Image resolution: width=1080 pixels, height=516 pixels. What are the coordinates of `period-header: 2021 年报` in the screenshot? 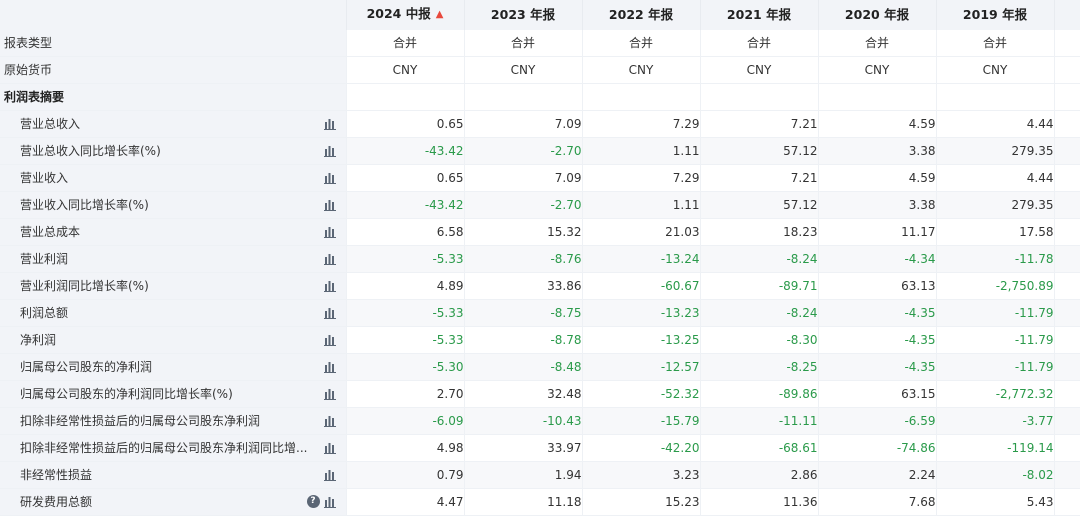 It's located at (758, 15).